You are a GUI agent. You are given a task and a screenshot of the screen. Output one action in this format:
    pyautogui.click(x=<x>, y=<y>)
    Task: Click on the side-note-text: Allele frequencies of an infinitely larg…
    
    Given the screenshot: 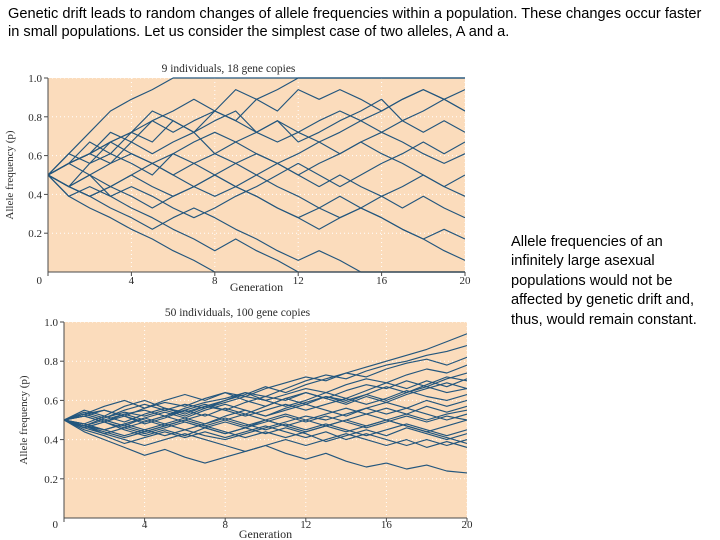 What is the action you would take?
    pyautogui.click(x=604, y=281)
    